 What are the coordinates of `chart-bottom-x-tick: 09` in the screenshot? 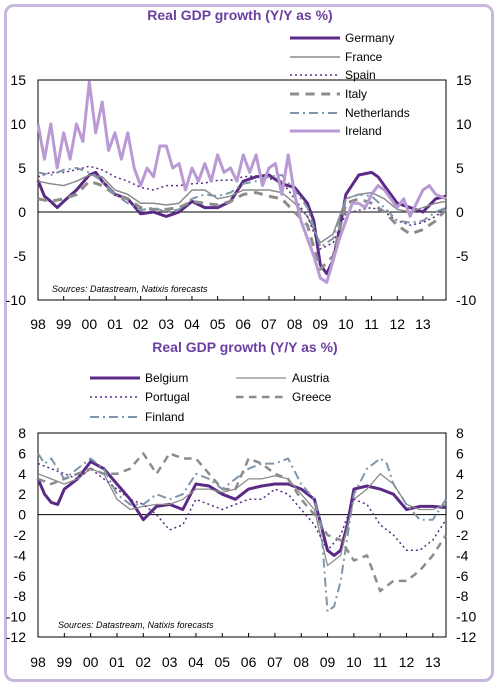 It's located at (328, 662).